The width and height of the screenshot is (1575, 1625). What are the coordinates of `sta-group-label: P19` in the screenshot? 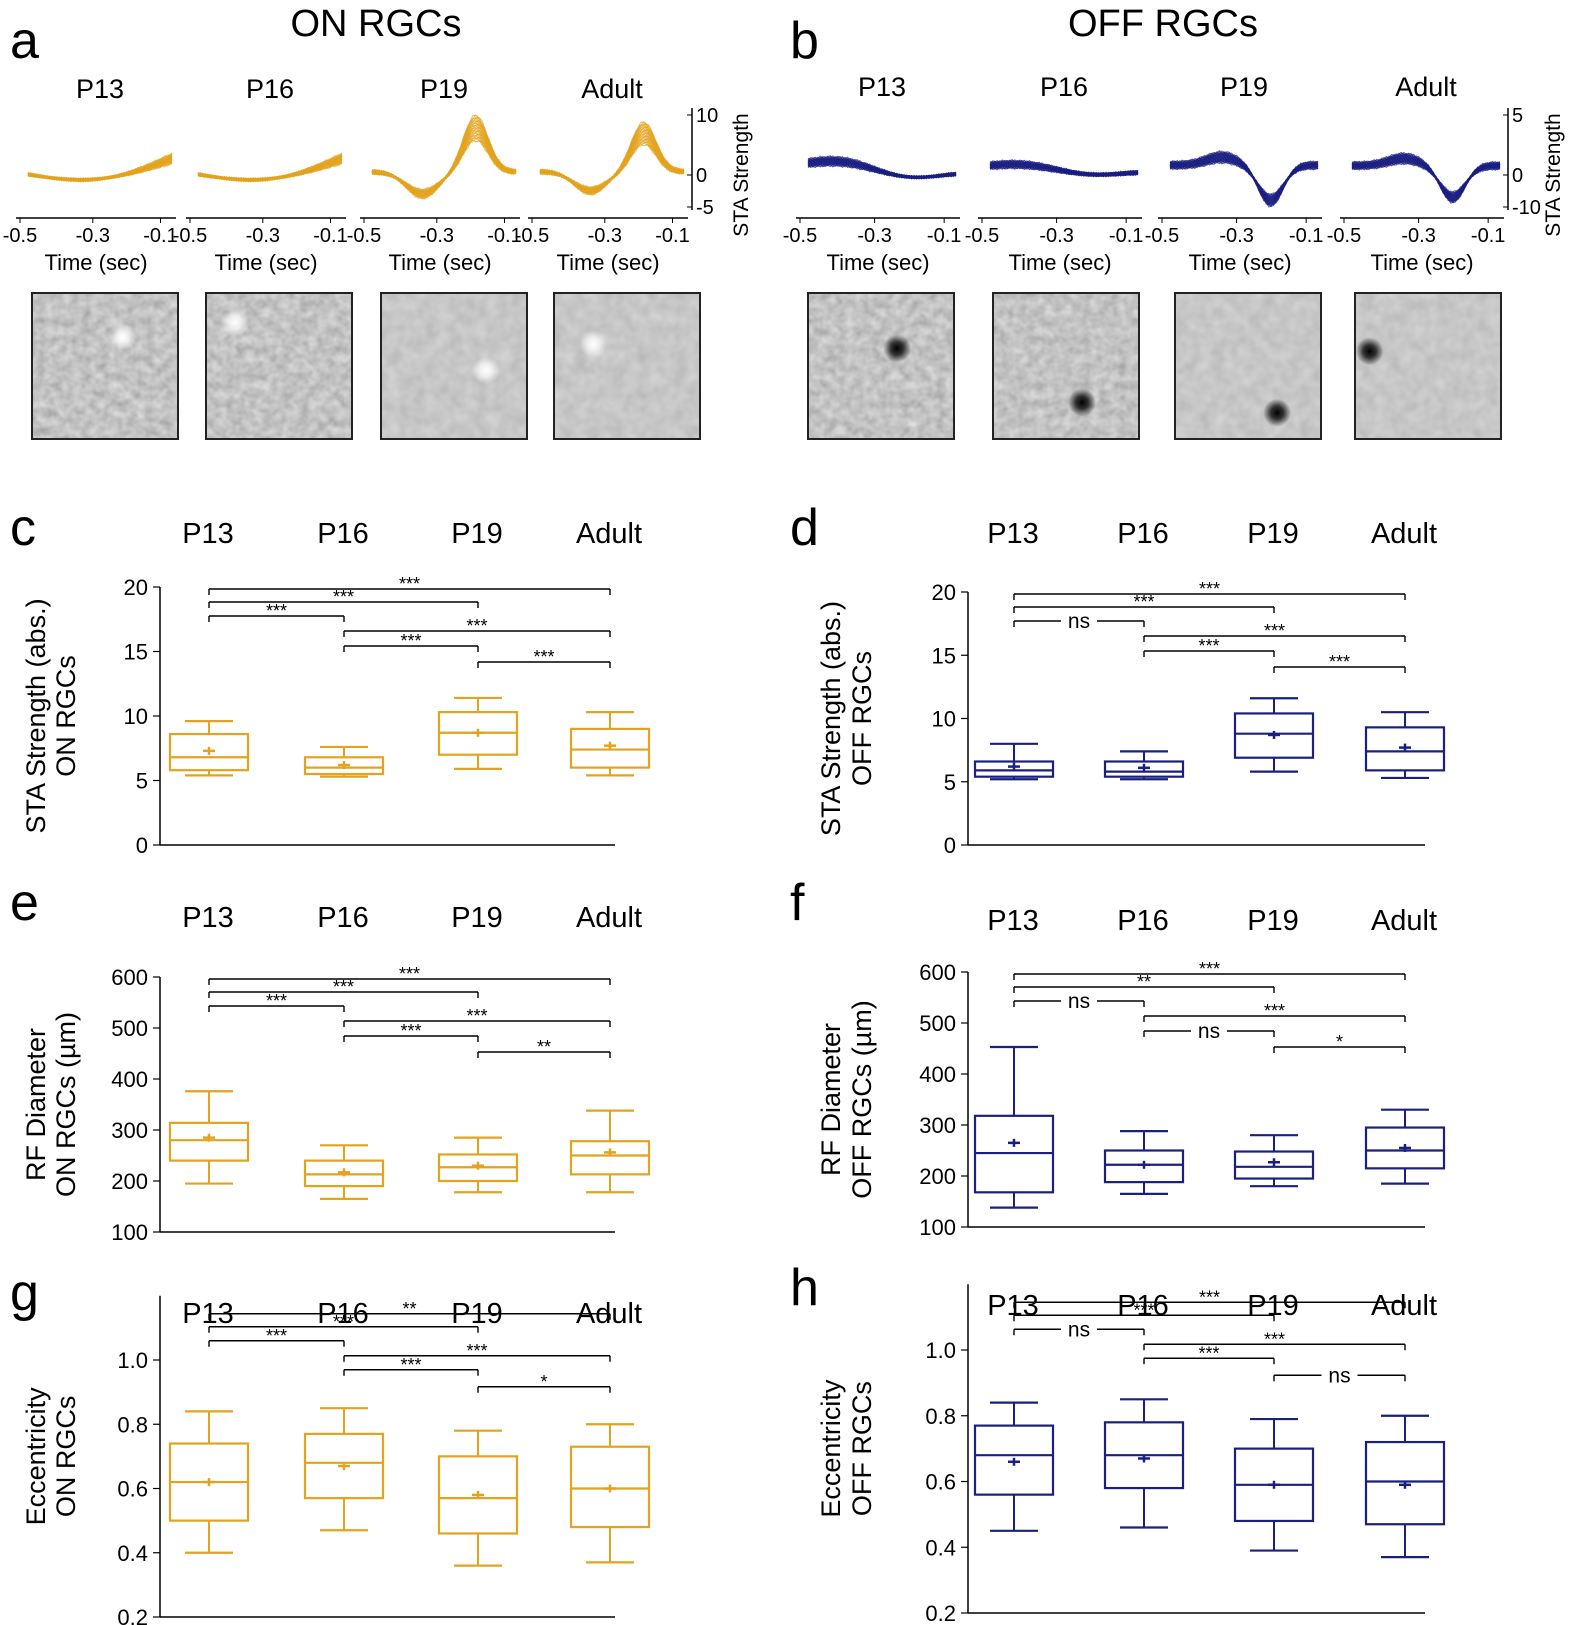 It's located at (444, 89).